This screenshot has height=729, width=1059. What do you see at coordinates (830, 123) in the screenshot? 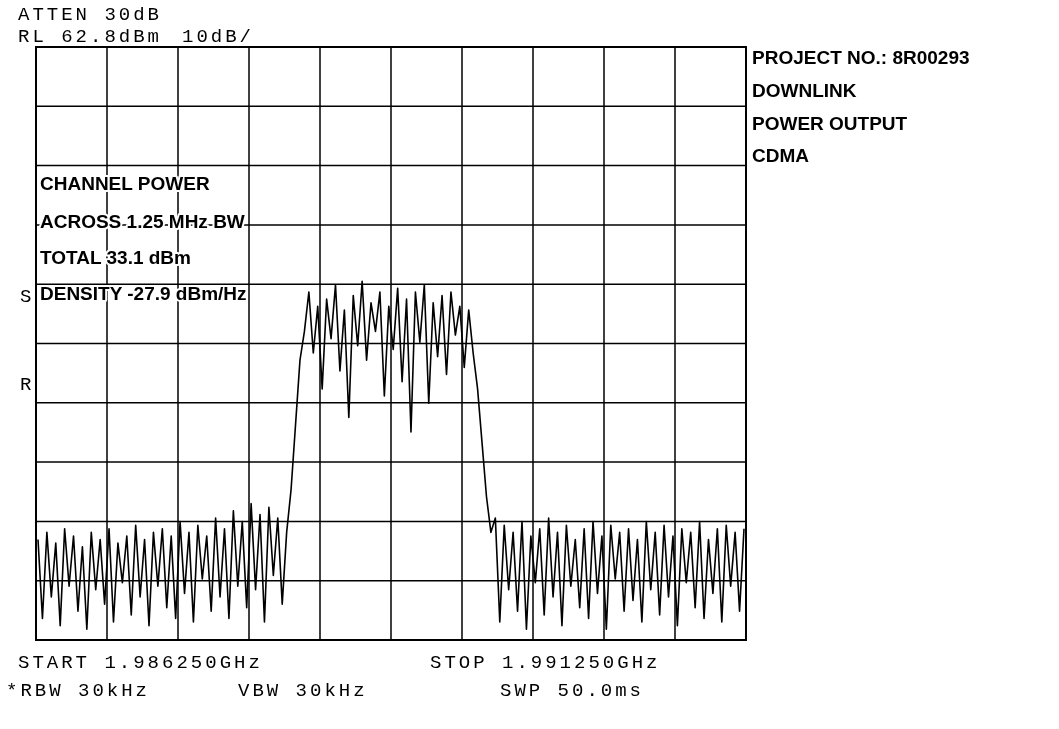
I see `text: POWER OUTPUT` at bounding box center [830, 123].